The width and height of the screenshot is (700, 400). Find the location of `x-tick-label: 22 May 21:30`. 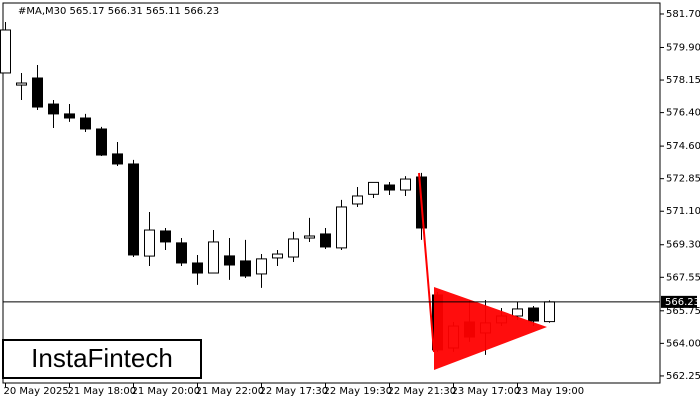

x-tick-label: 22 May 21:30 is located at coordinates (422, 391).